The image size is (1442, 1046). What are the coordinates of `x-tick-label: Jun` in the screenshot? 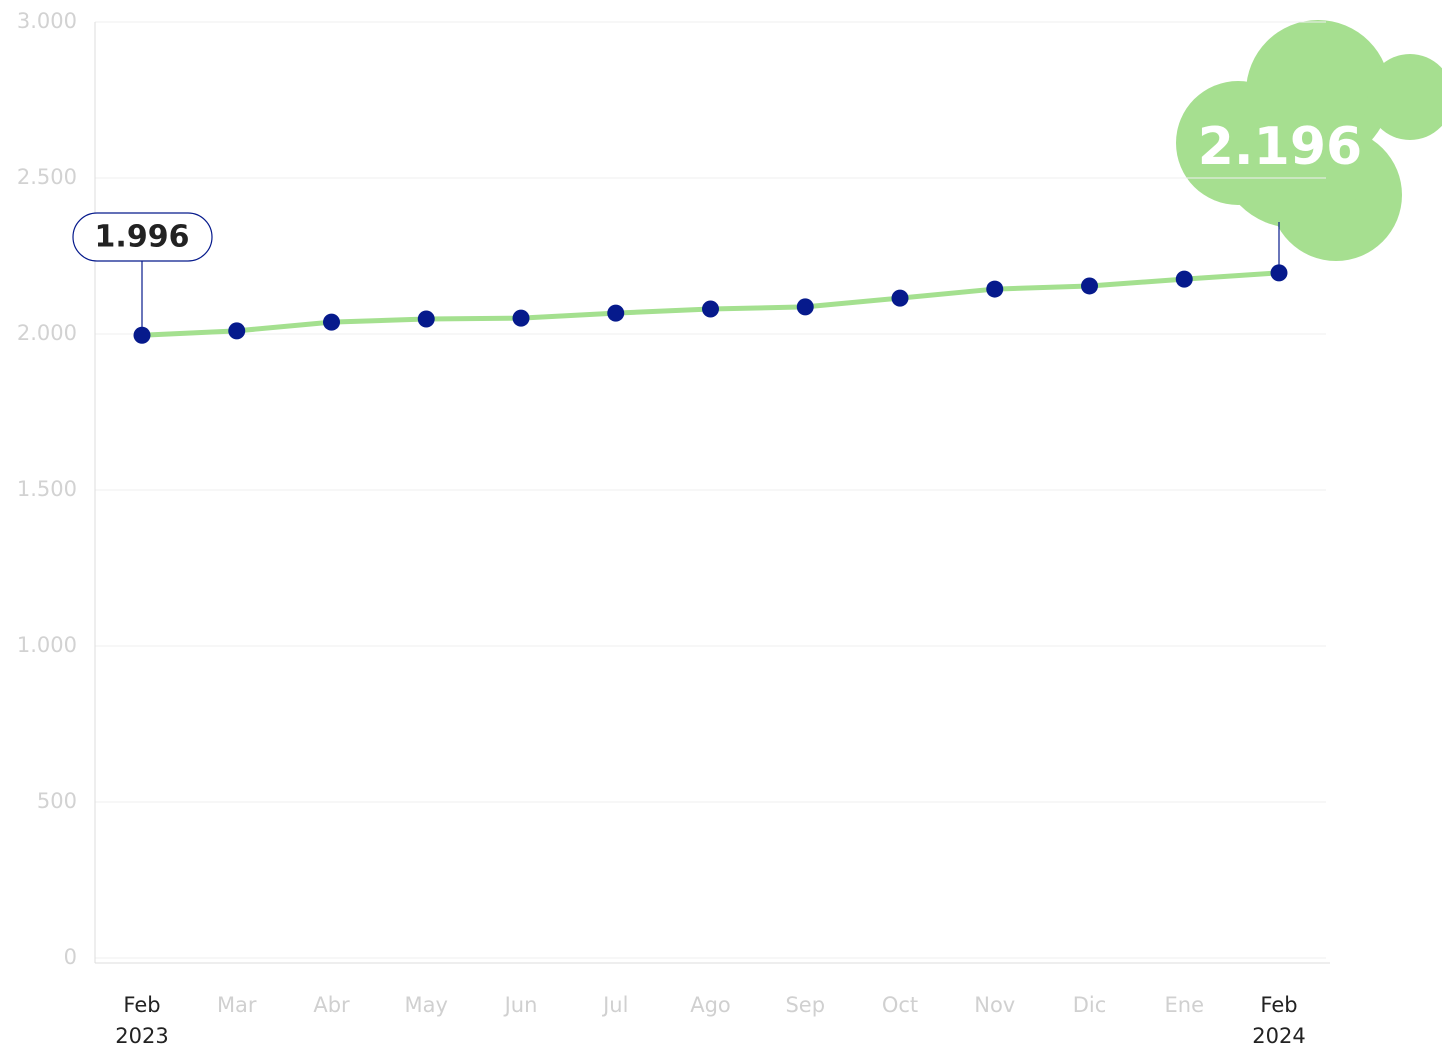 It's located at (520, 1005).